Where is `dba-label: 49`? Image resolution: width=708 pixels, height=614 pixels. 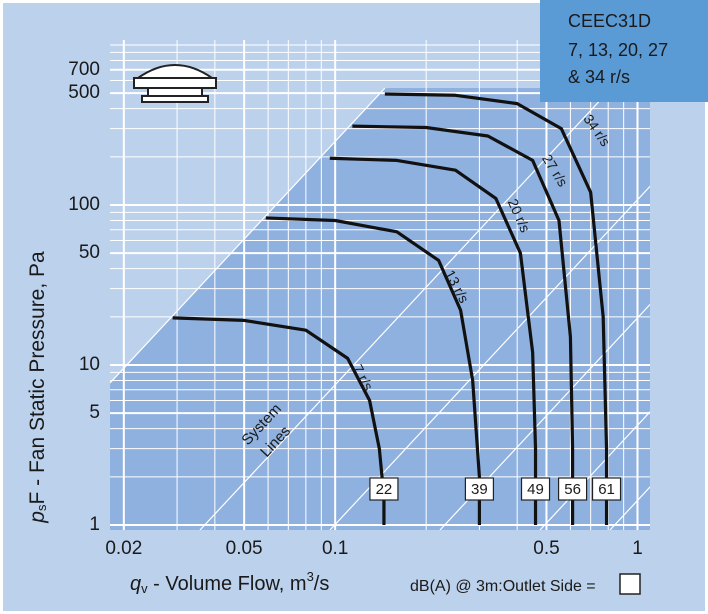 dba-label: 49 is located at coordinates (535, 489).